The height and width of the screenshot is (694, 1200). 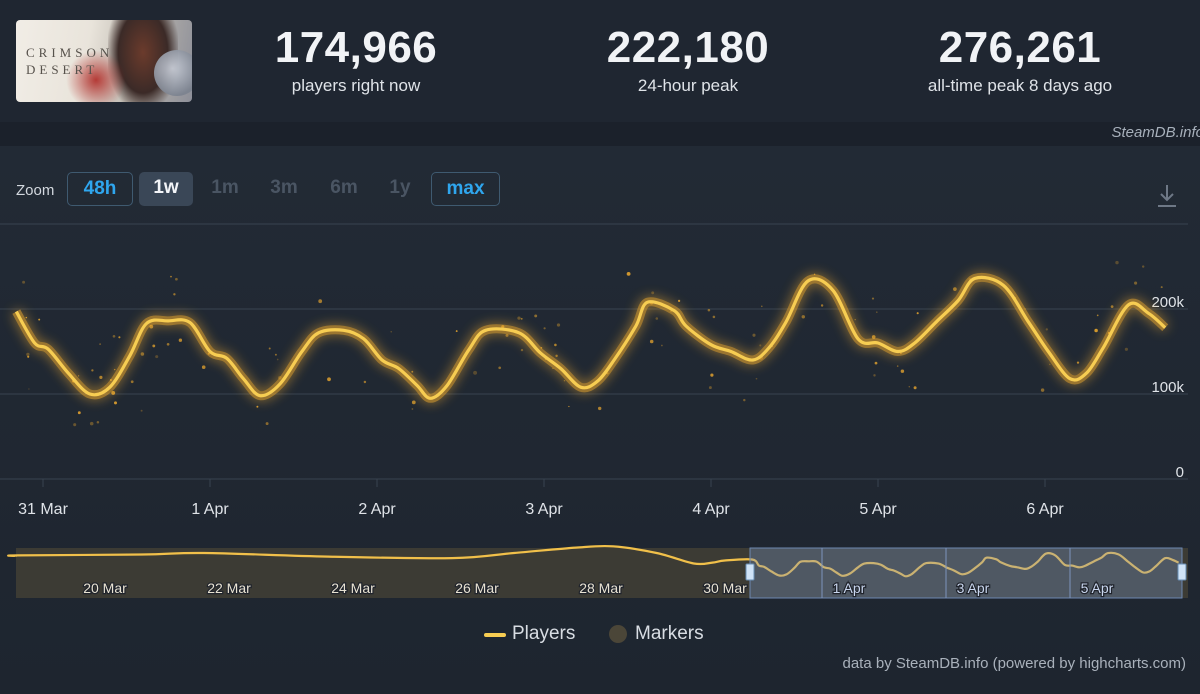 I want to click on x-tick-label: 4 Apr, so click(x=711, y=509).